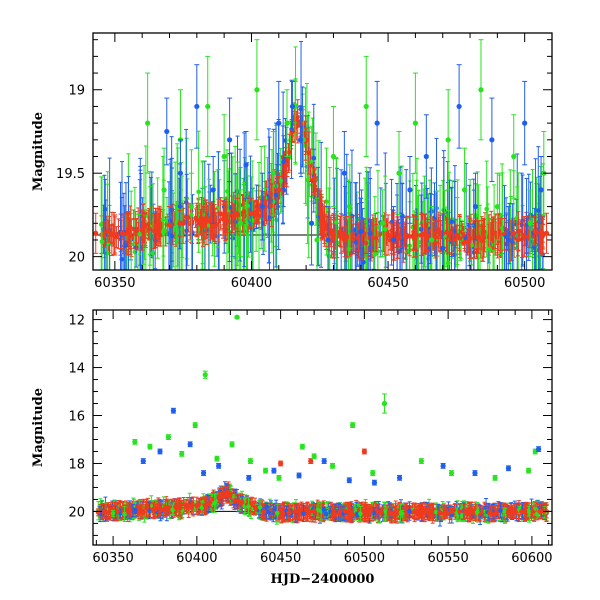  Describe the element at coordinates (76, 258) in the screenshot. I see `y-tick-label: 20` at that location.